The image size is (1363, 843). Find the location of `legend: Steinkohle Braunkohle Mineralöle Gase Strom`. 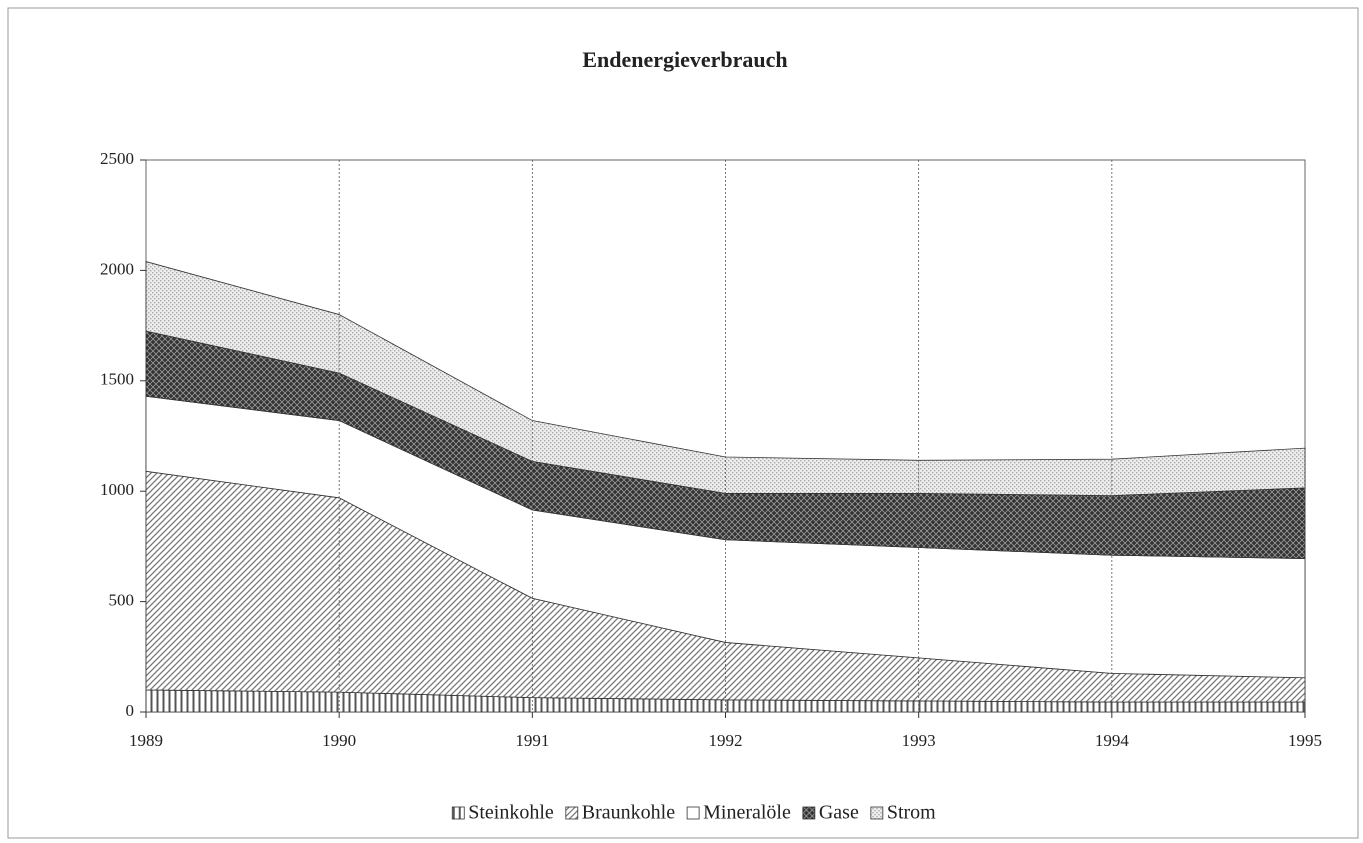

legend: Steinkohle Braunkohle Mineralöle Gase Strom is located at coordinates (693, 813).